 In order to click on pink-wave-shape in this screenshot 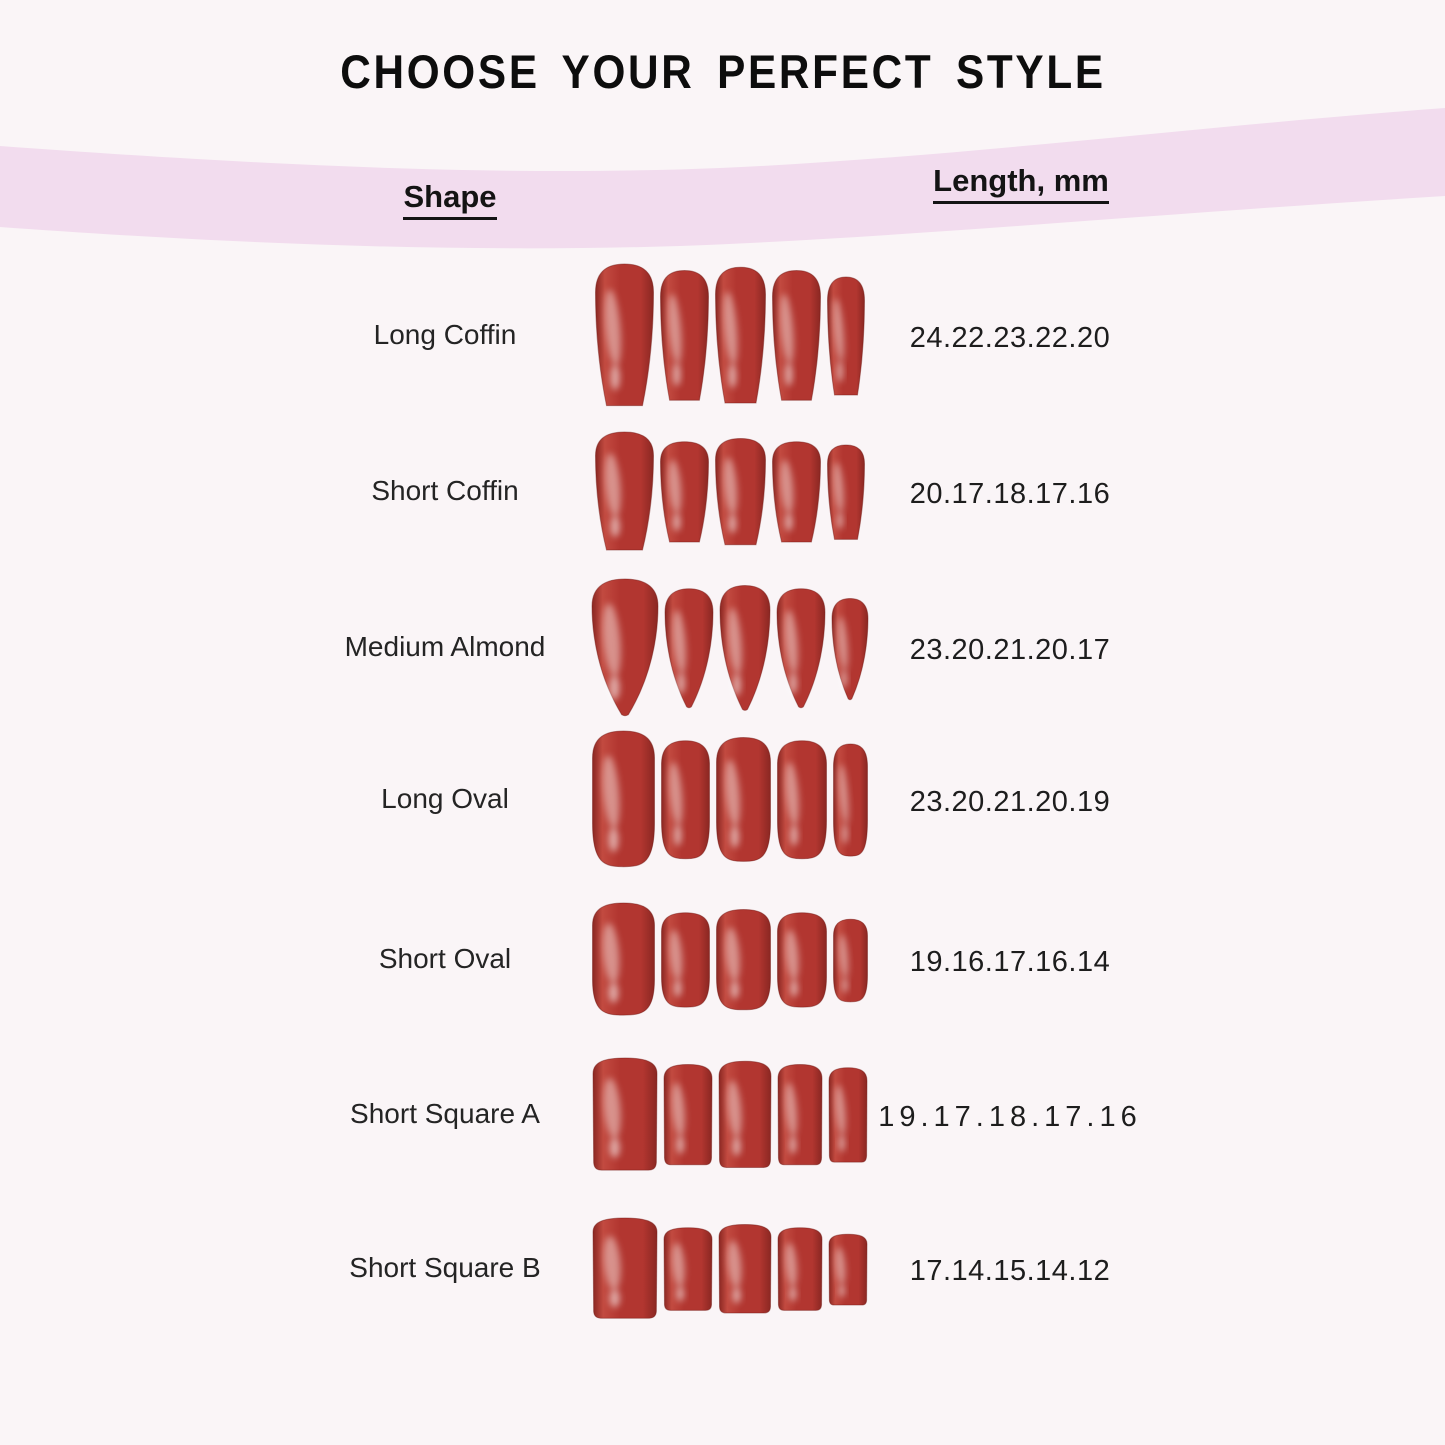, I will do `click(722, 178)`.